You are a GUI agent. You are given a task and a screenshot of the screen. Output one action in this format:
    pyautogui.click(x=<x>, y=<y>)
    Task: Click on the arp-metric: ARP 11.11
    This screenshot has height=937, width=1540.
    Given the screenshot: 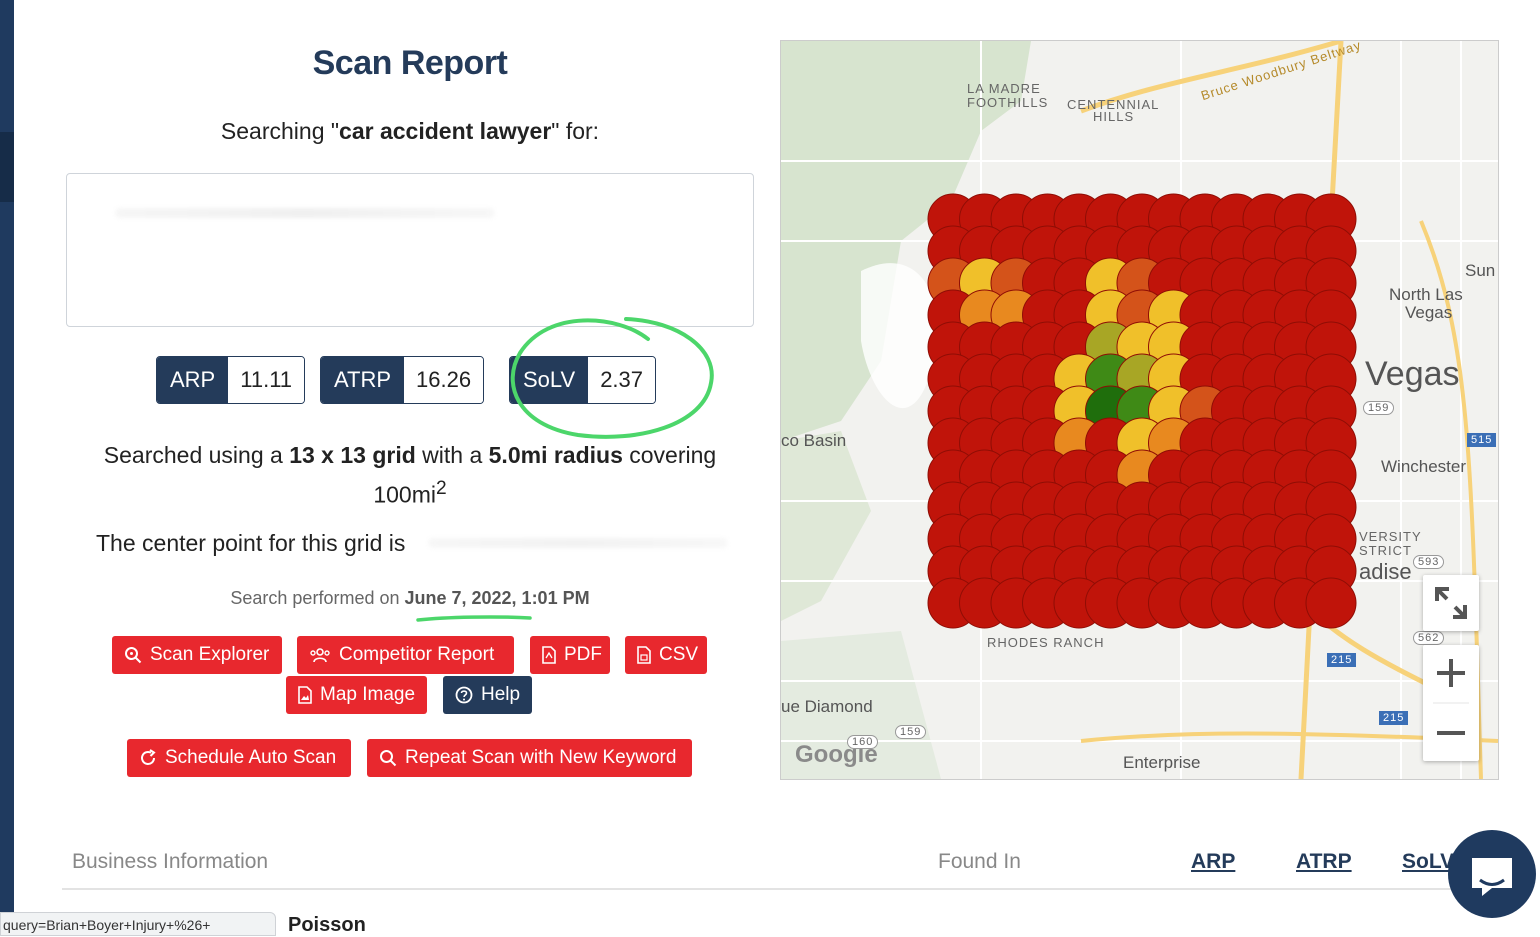 What is the action you would take?
    pyautogui.click(x=231, y=380)
    